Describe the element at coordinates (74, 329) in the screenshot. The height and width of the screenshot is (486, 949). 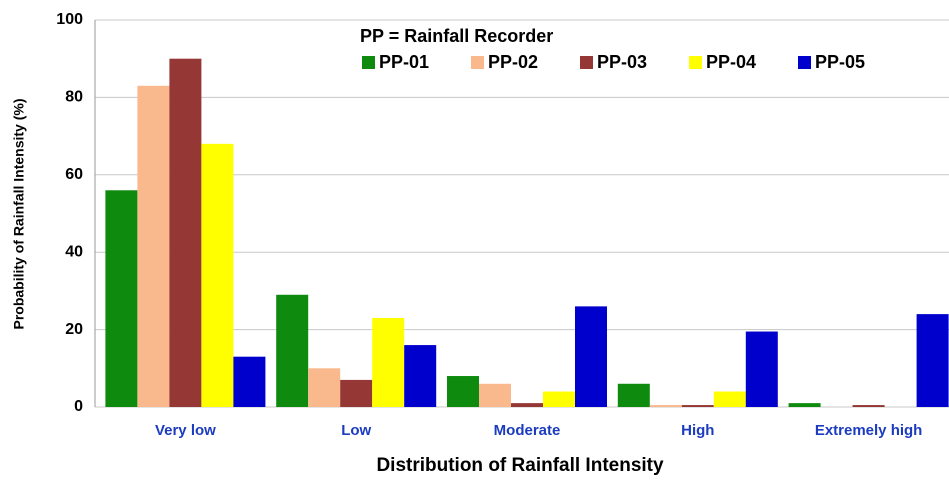
I see `y-tick-label: 20` at that location.